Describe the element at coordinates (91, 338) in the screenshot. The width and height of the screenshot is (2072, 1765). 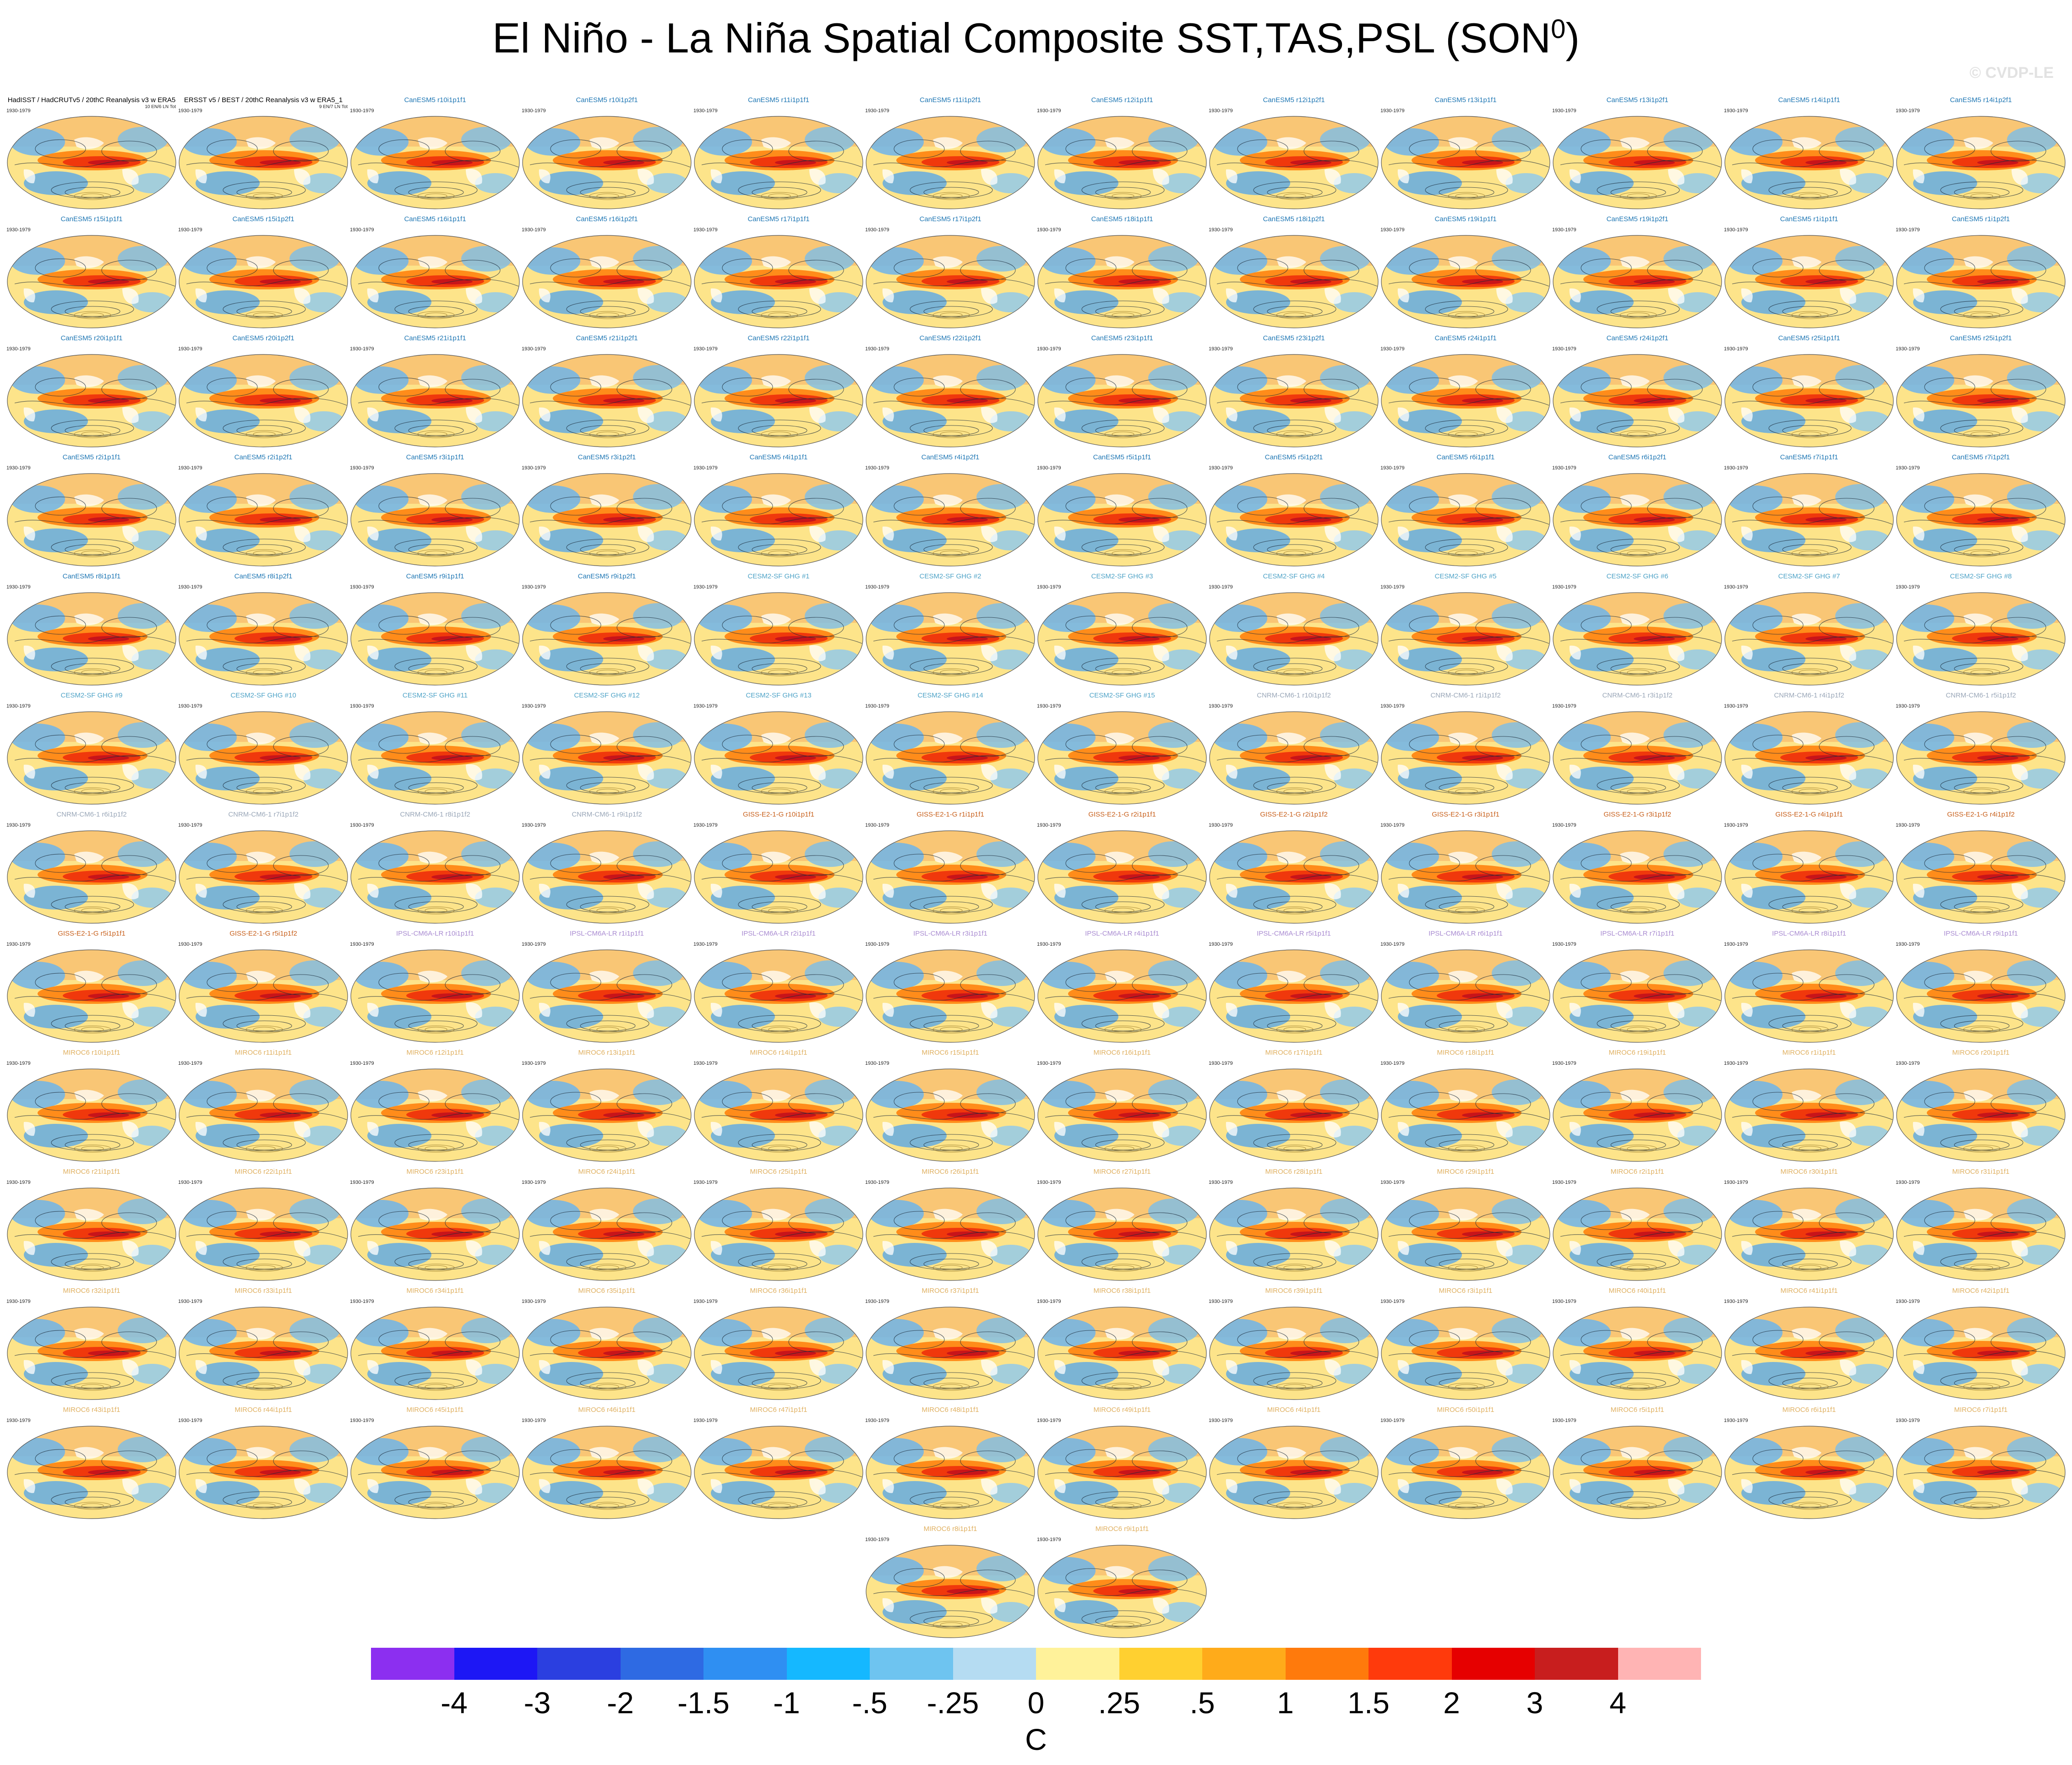
I see `panel-title: CanESM5 r20i1p1f1` at that location.